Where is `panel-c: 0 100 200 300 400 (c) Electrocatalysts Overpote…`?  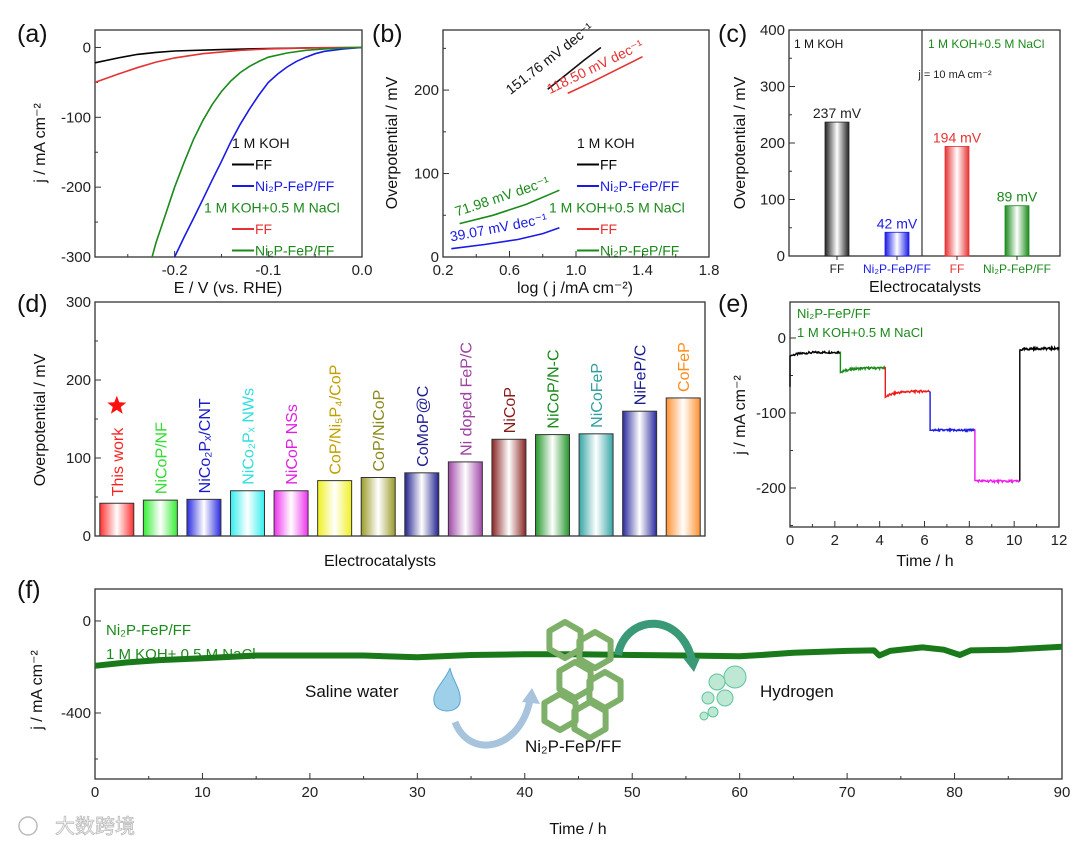 panel-c: 0 100 200 300 400 (c) Electrocatalysts Overpote… is located at coordinates (889, 158).